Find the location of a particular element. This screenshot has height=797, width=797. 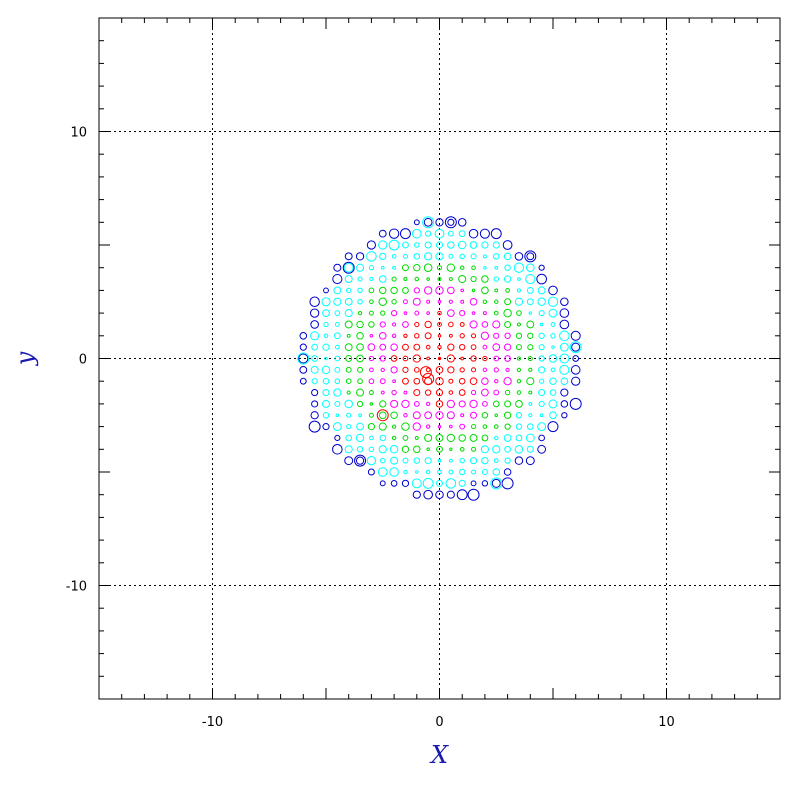

data-points is located at coordinates (439, 358).